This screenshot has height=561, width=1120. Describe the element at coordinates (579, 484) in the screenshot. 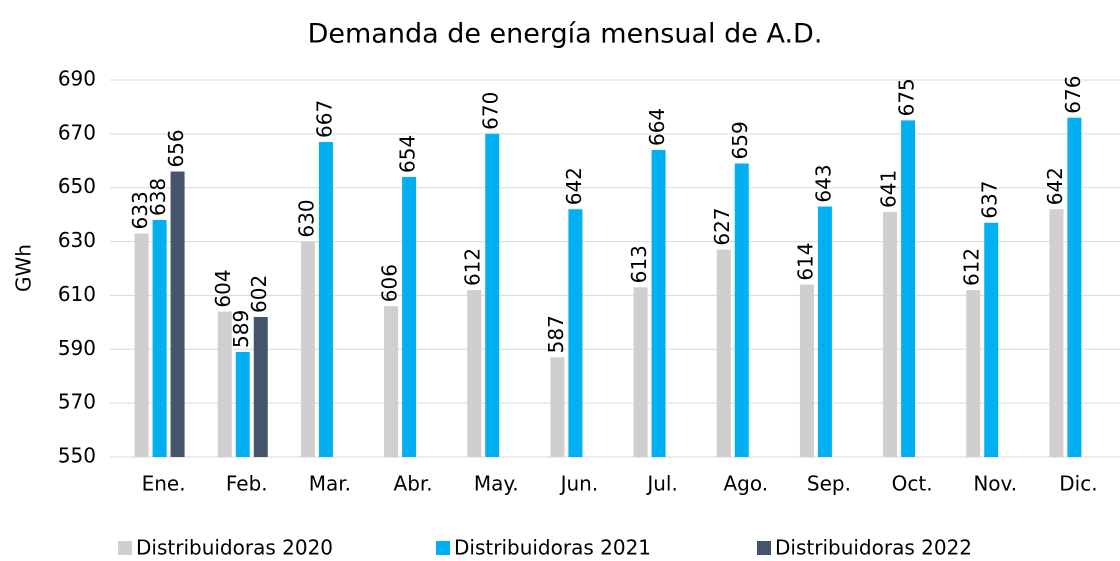

I see `x-tick-label: Jun.` at that location.